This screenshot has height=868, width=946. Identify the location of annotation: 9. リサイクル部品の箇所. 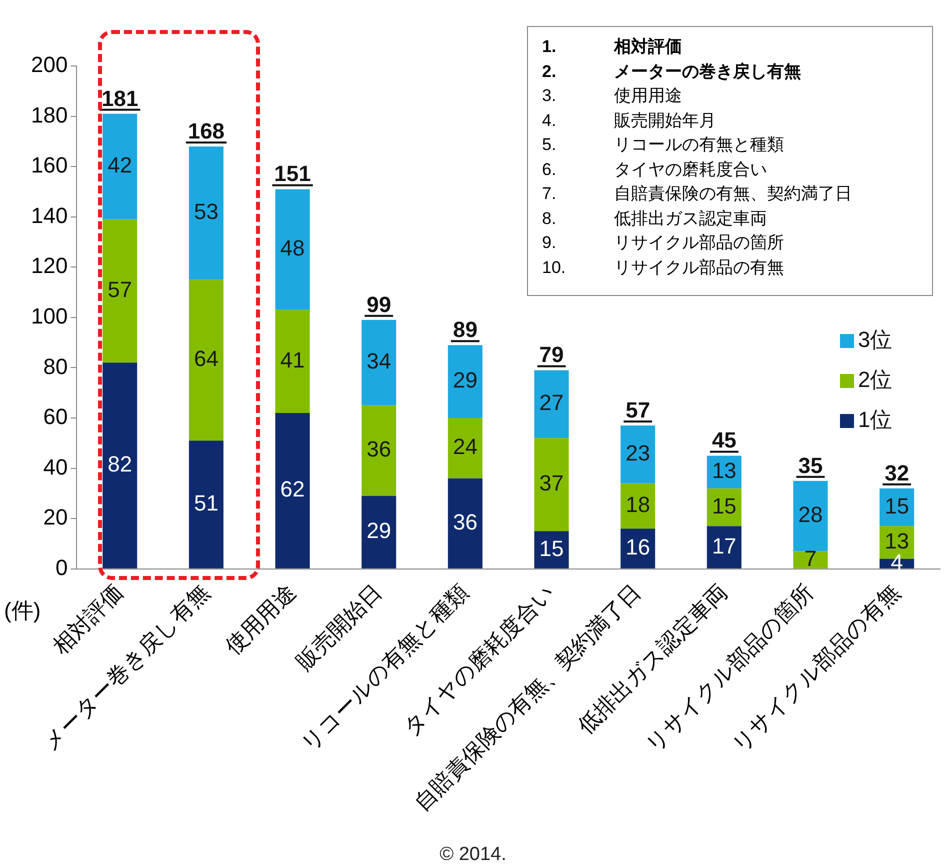
(663, 243).